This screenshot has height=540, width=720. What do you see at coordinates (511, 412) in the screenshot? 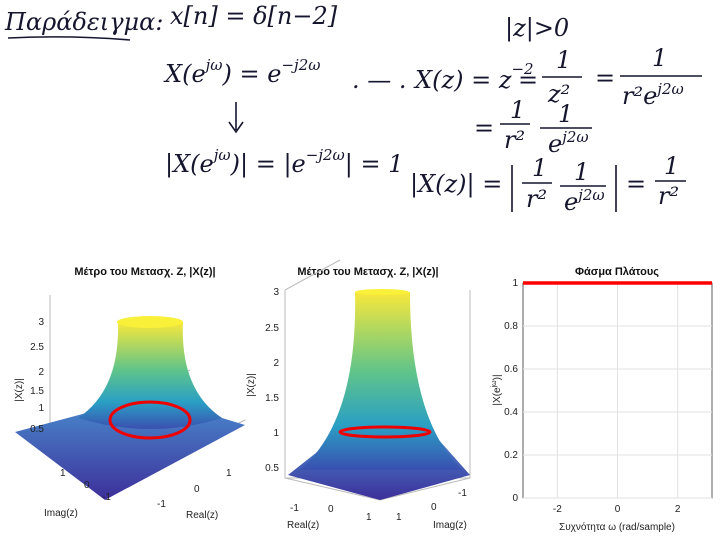
I see `y-tick-label: 0.4` at bounding box center [511, 412].